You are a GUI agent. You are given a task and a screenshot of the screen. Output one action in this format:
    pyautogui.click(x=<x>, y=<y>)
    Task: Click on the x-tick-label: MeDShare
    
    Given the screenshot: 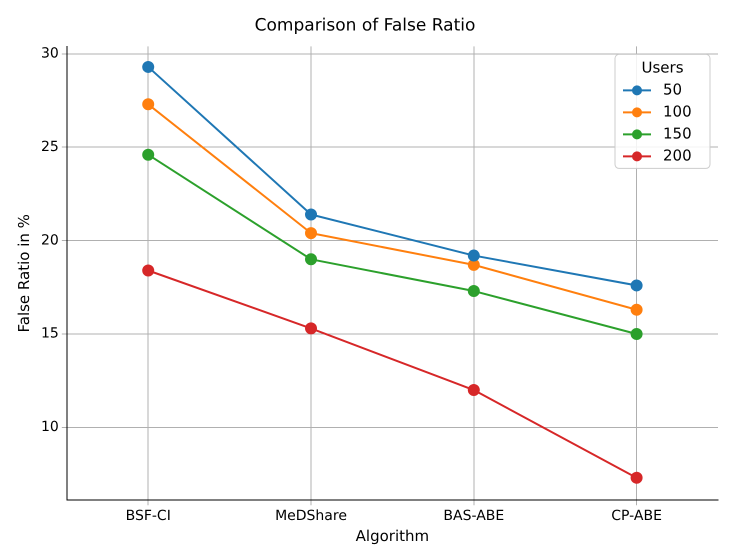 What is the action you would take?
    pyautogui.click(x=311, y=516)
    